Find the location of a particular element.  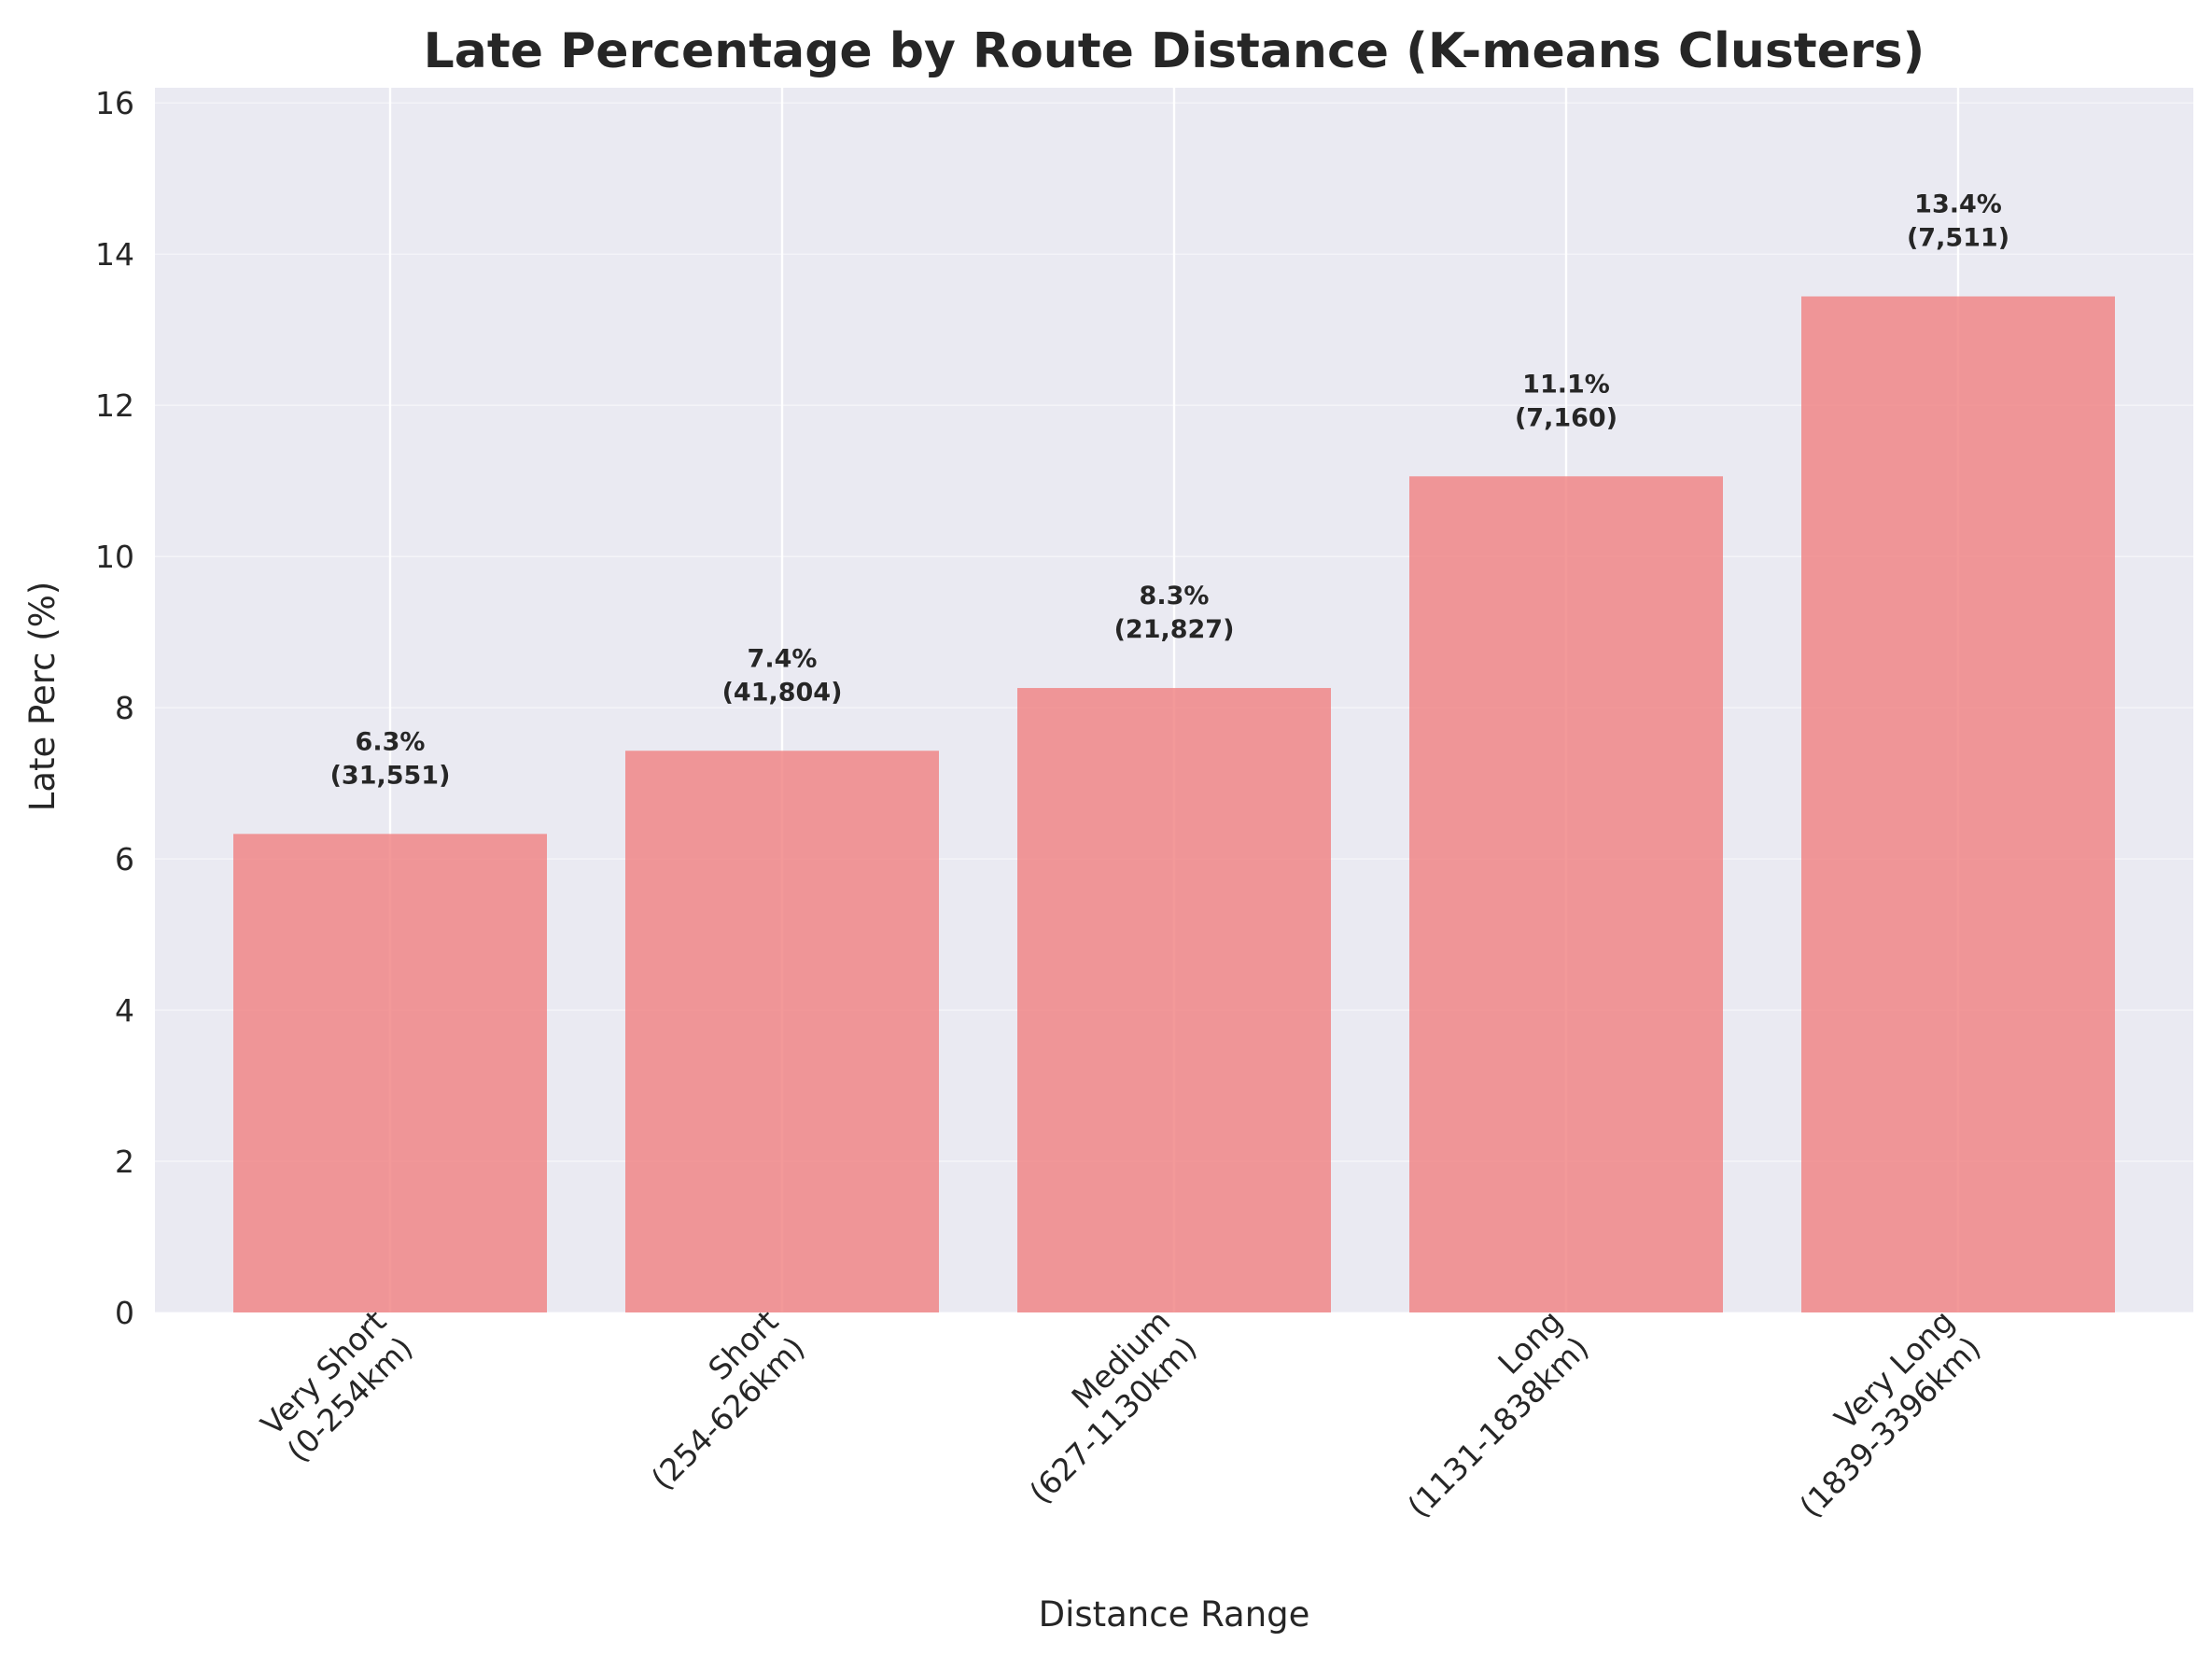

bar-value-label: 6.3% is located at coordinates (391, 742).